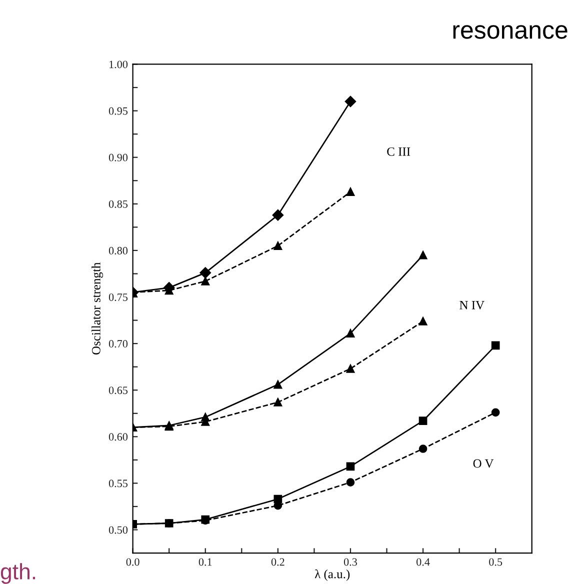 The image size is (580, 584). What do you see at coordinates (18, 573) in the screenshot?
I see `text: gth.` at bounding box center [18, 573].